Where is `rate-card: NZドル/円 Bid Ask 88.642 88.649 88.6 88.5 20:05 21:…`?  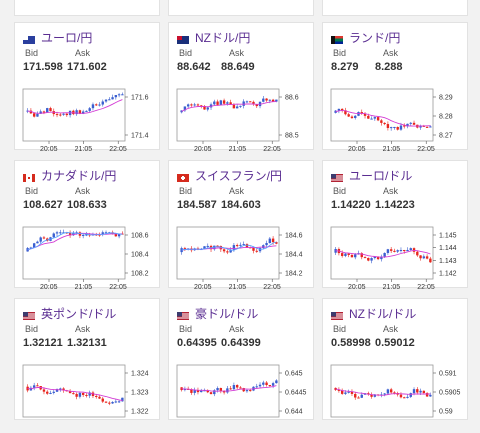 rate-card: NZドル/円 Bid Ask 88.642 88.649 88.6 88.5 20:05 21:… is located at coordinates (241, 87).